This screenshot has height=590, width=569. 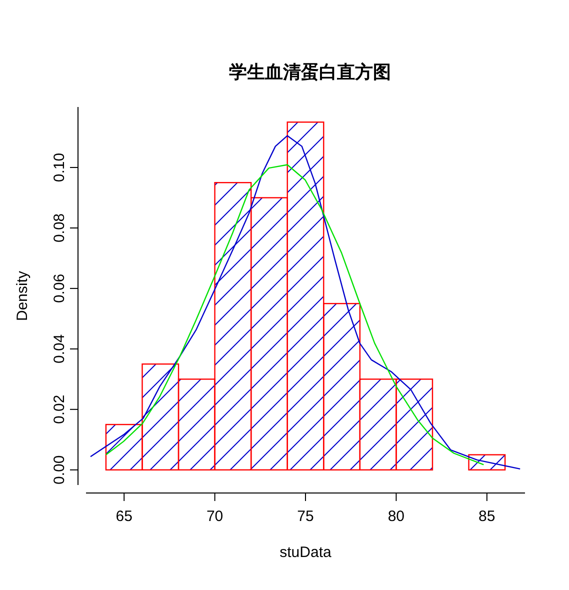 I want to click on x-tick-label: 70, so click(x=215, y=516).